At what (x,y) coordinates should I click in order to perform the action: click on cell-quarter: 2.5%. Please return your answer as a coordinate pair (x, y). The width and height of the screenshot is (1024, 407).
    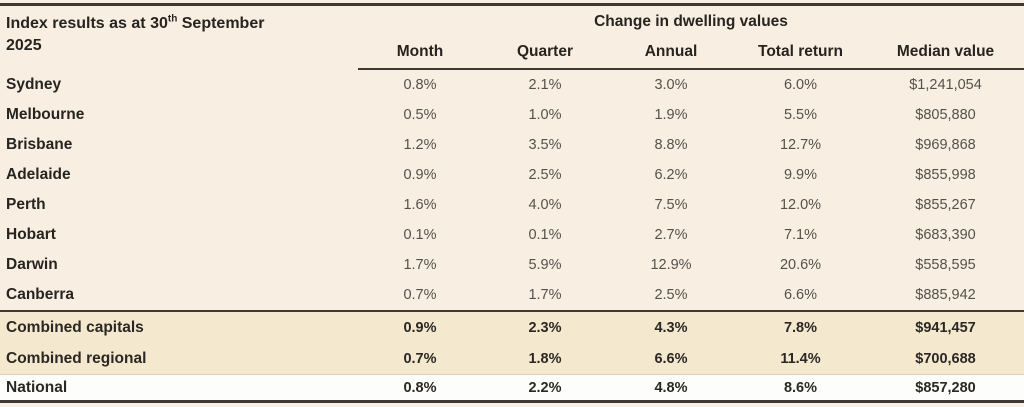
    Looking at the image, I should click on (545, 175).